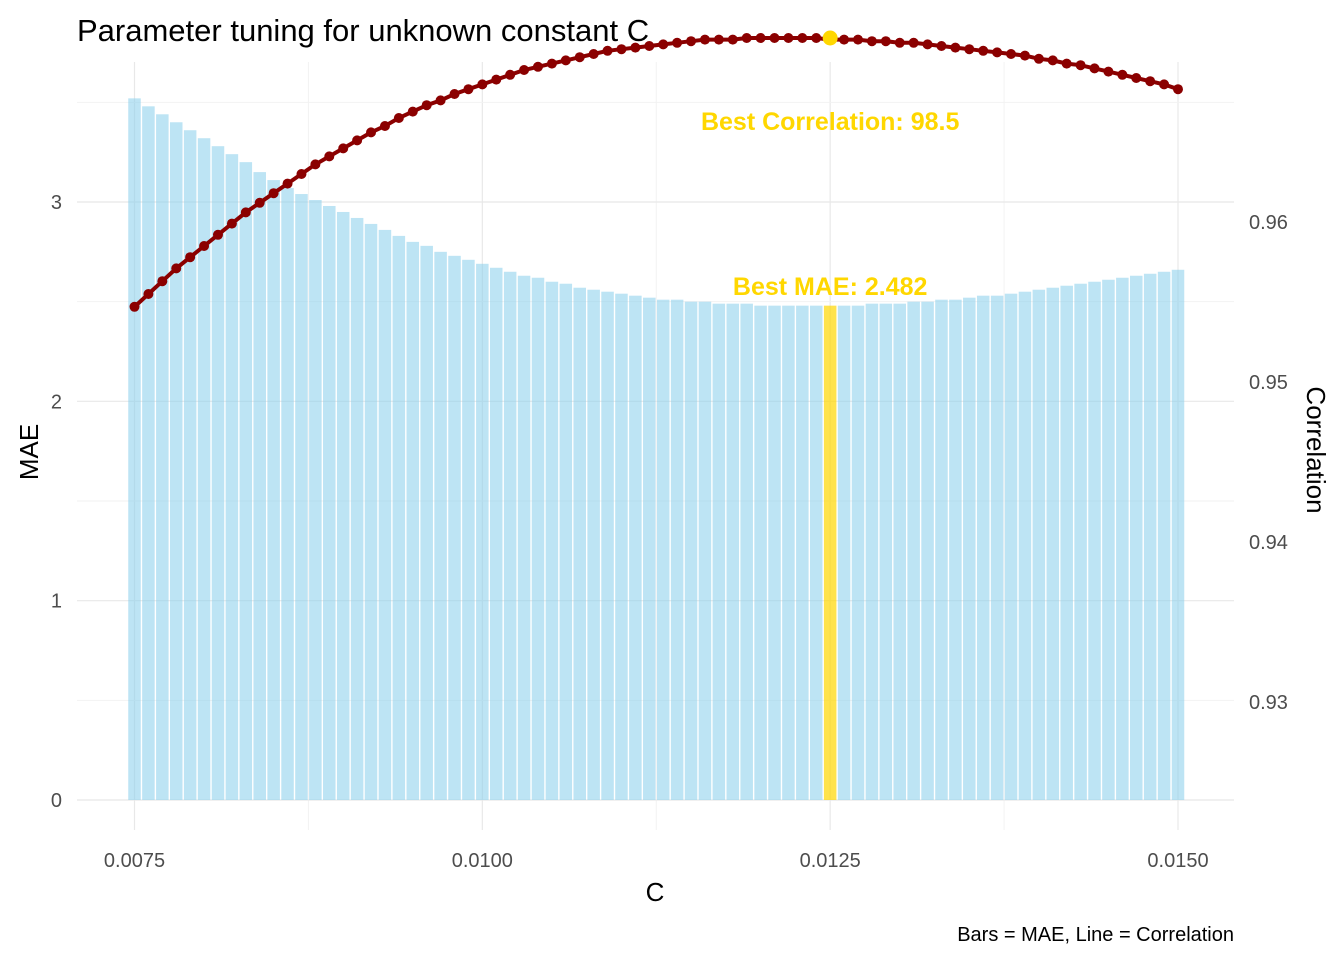  I want to click on y2-tick-label: 0.96, so click(1268, 223).